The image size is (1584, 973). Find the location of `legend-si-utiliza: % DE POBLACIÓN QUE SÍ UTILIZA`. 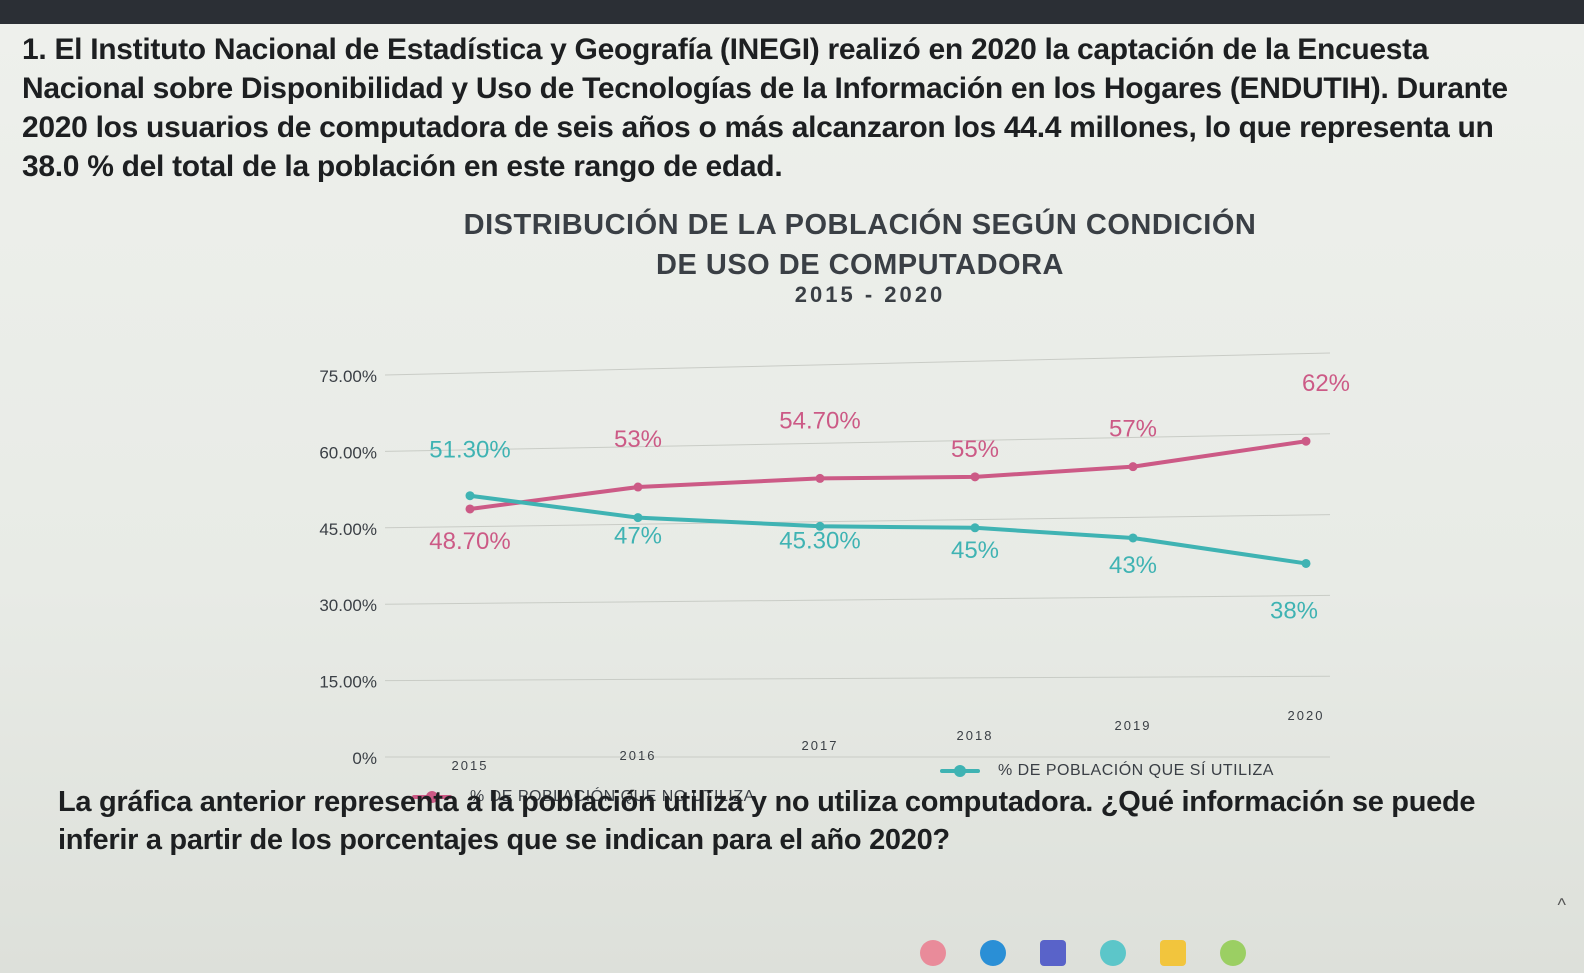

legend-si-utiliza: % DE POBLACIÓN QUE SÍ UTILIZA is located at coordinates (1107, 771).